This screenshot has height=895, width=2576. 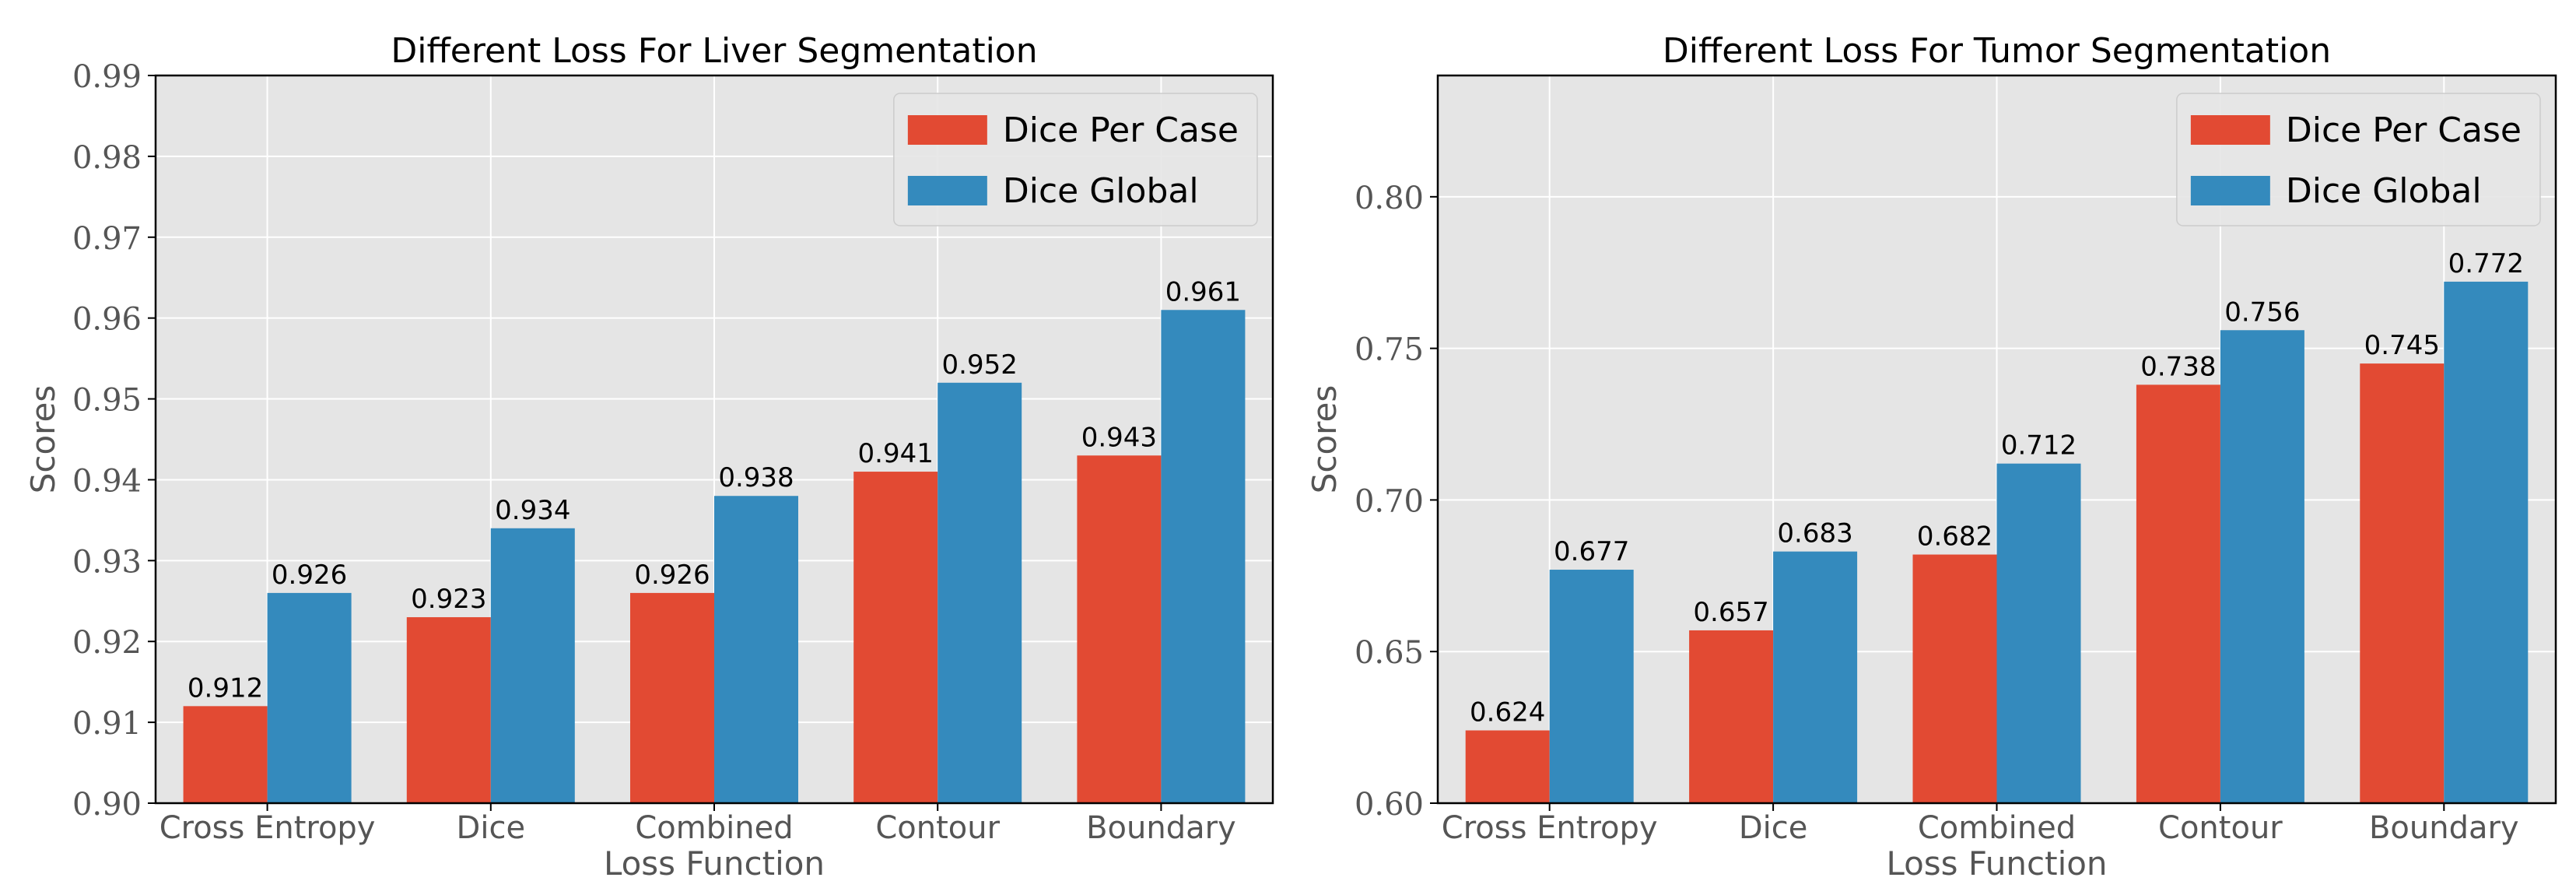 What do you see at coordinates (107, 481) in the screenshot?
I see `y-tick-label: 0.94` at bounding box center [107, 481].